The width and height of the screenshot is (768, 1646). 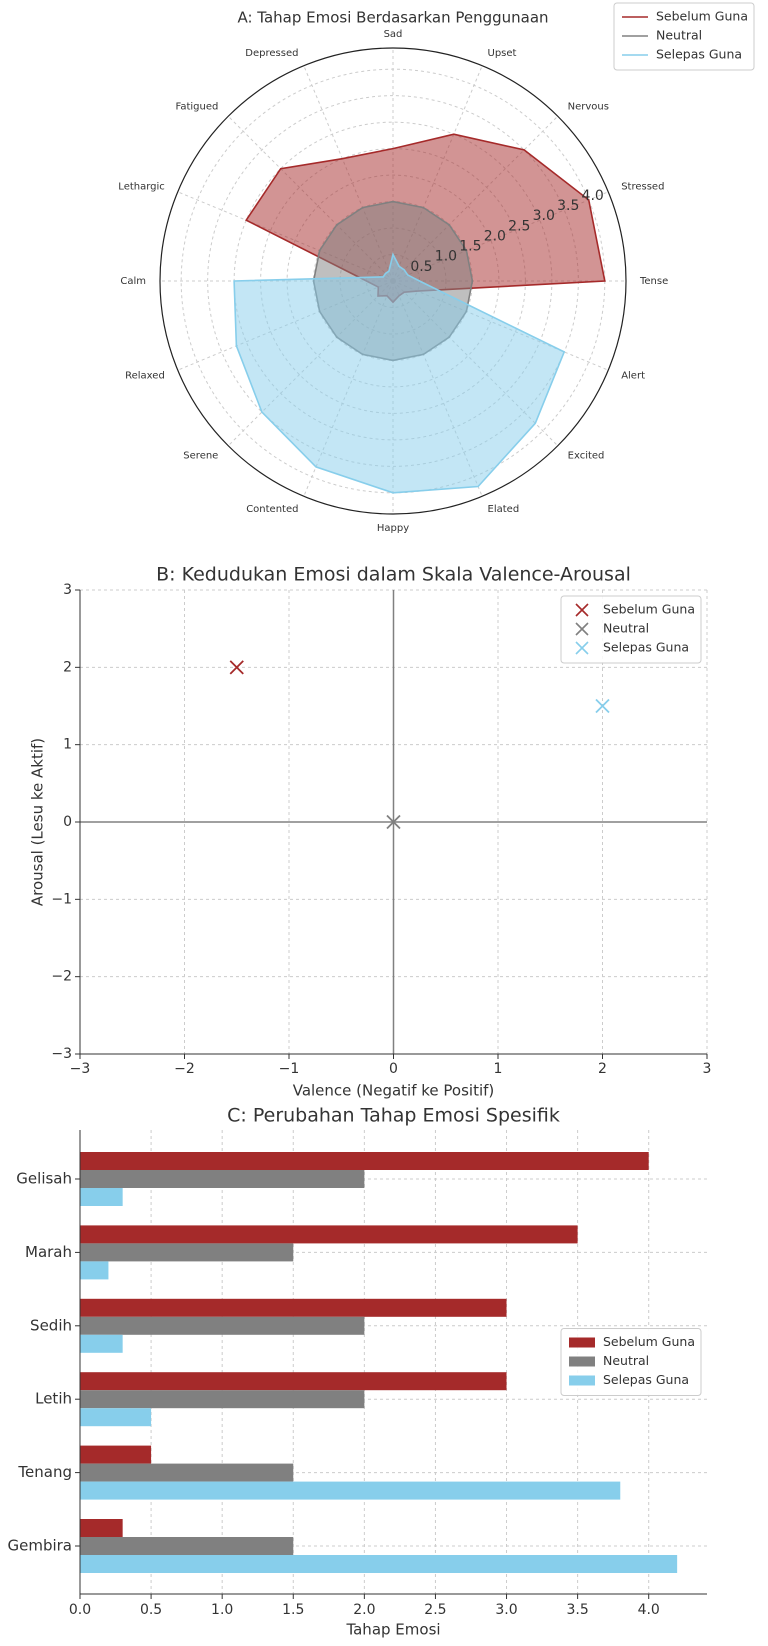 I want to click on x-tick-label: 3.0, so click(x=506, y=1610).